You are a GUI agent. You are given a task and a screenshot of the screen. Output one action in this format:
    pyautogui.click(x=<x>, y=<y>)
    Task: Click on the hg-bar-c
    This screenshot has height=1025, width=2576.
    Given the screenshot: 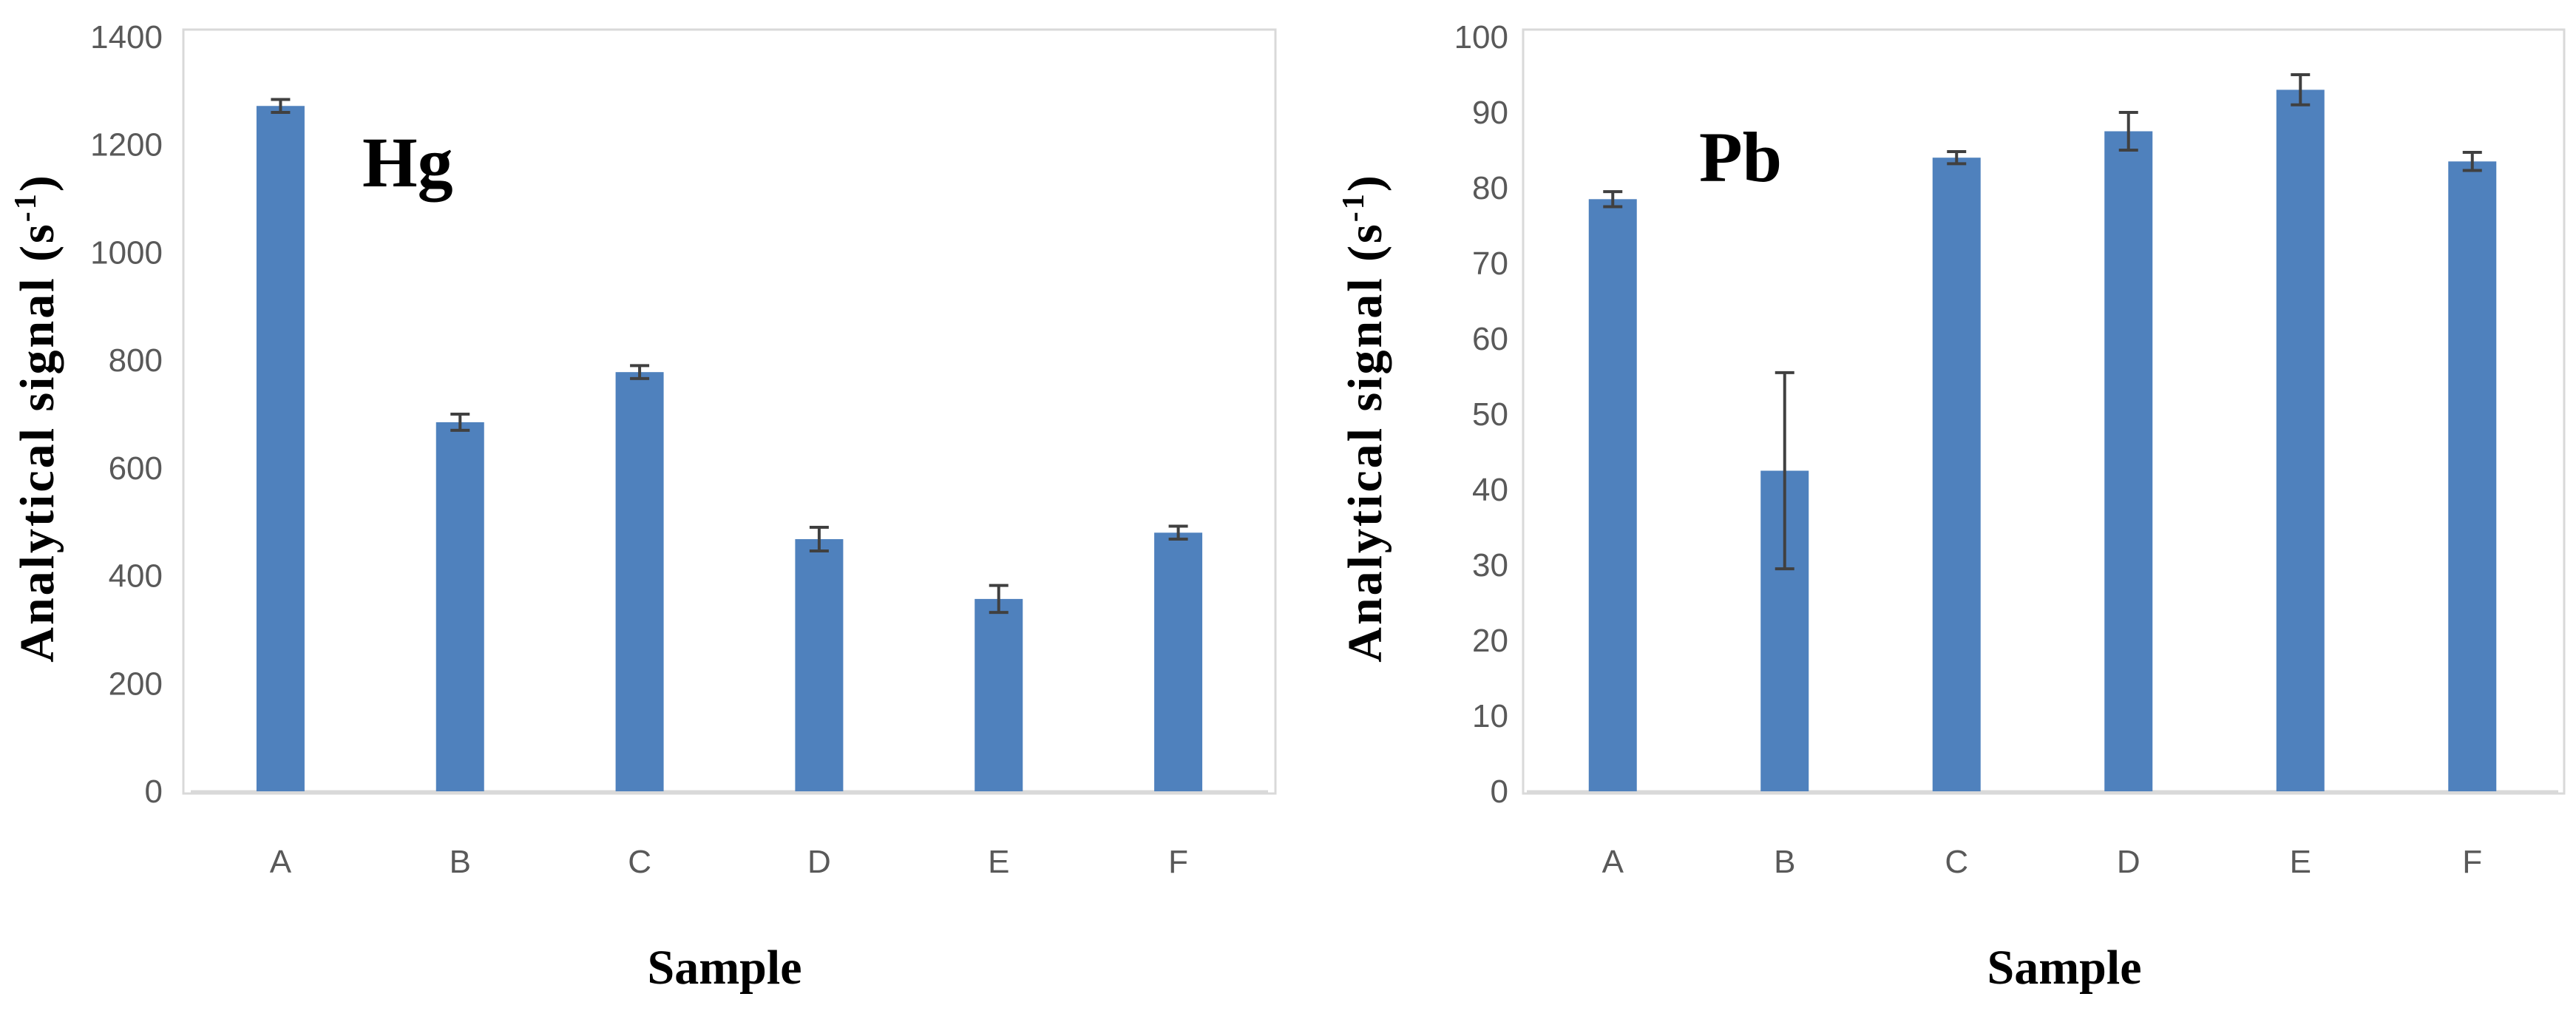 What is the action you would take?
    pyautogui.click(x=639, y=582)
    